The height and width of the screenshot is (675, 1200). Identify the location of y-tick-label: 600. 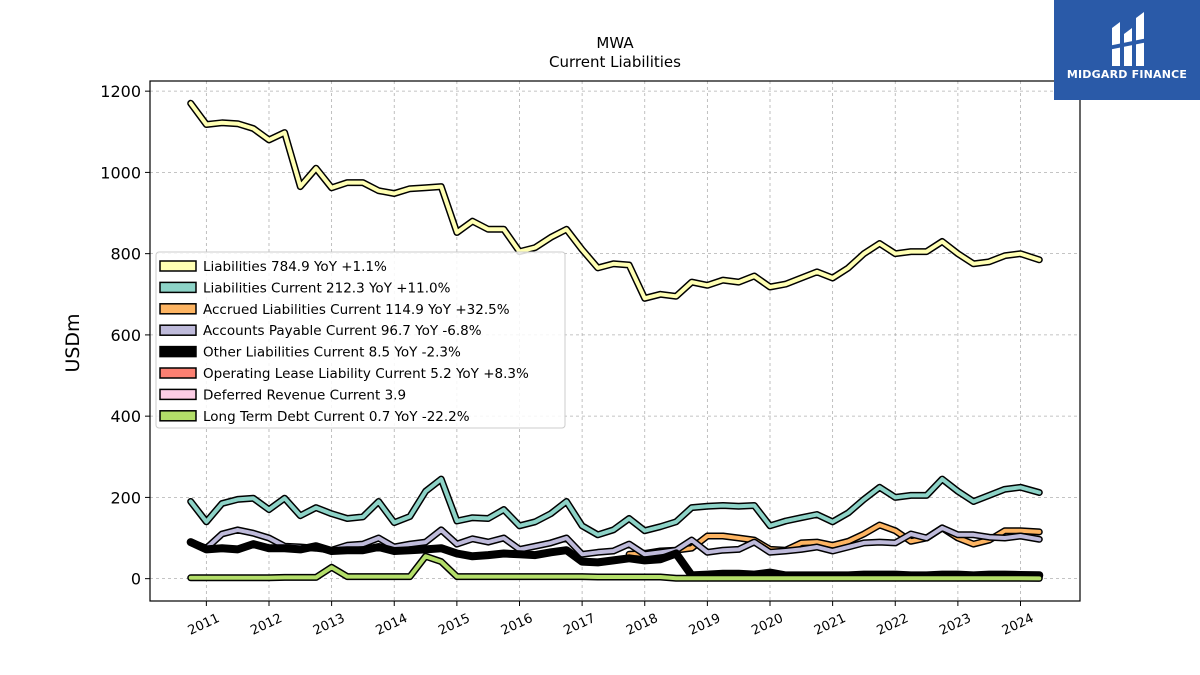
(125, 335).